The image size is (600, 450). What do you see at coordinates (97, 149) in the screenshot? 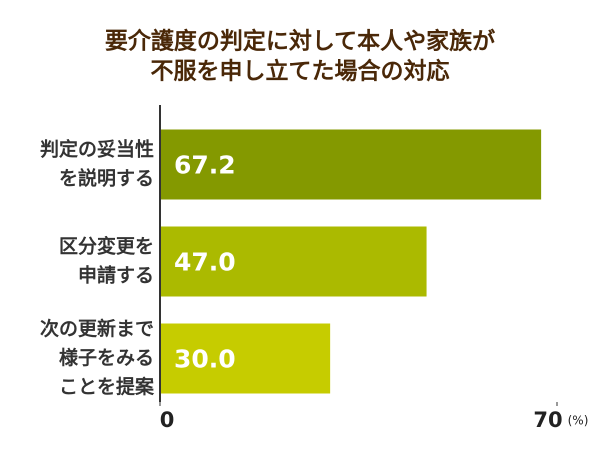
I see `category-label: 判定の妥当性` at bounding box center [97, 149].